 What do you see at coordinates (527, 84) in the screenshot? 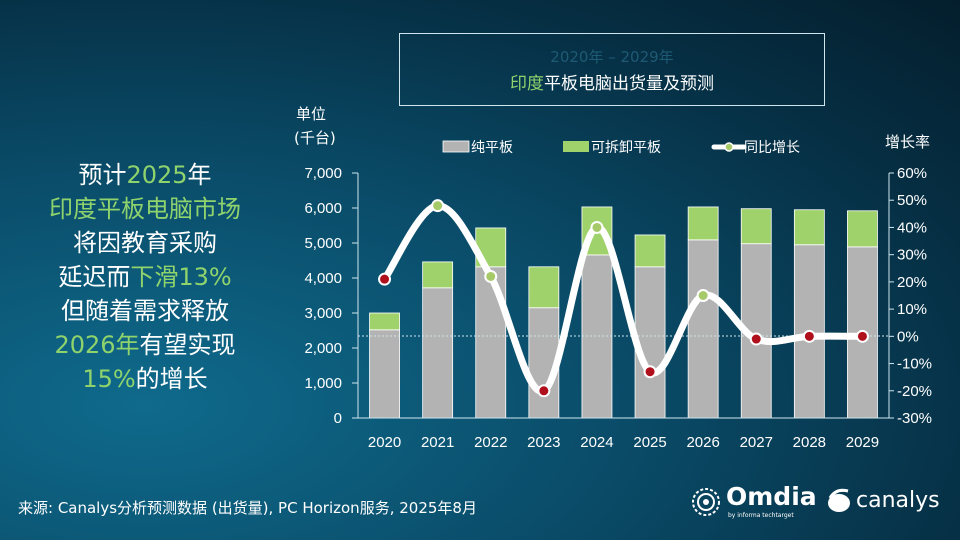
I see `chart-title-green: 印度` at bounding box center [527, 84].